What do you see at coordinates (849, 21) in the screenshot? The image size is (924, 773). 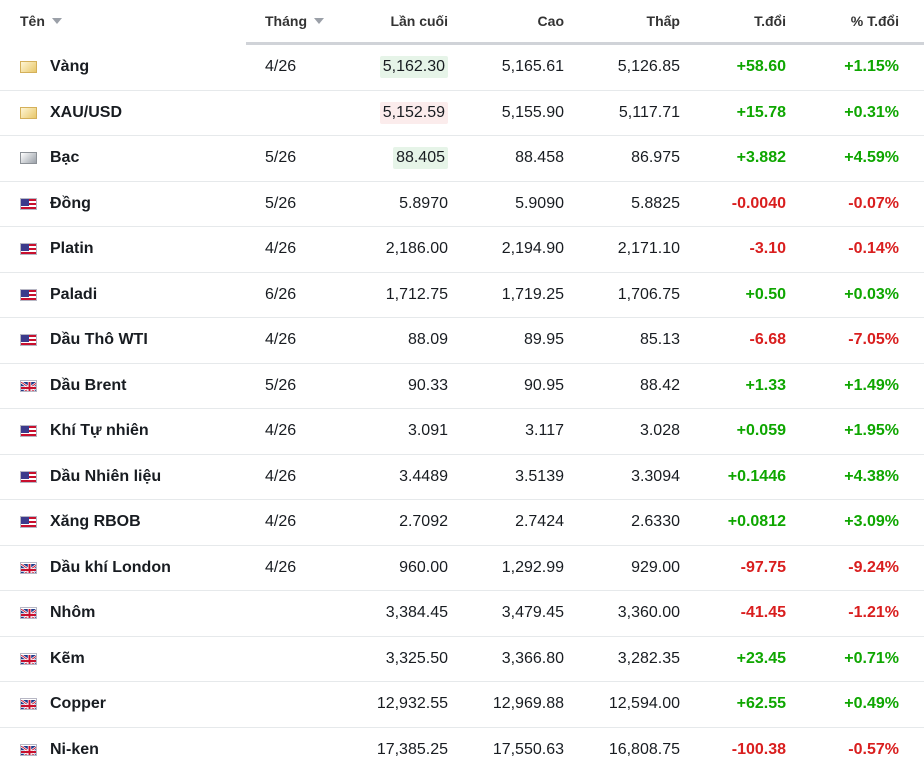 I see `column-header-change-pct: % T.đổi` at bounding box center [849, 21].